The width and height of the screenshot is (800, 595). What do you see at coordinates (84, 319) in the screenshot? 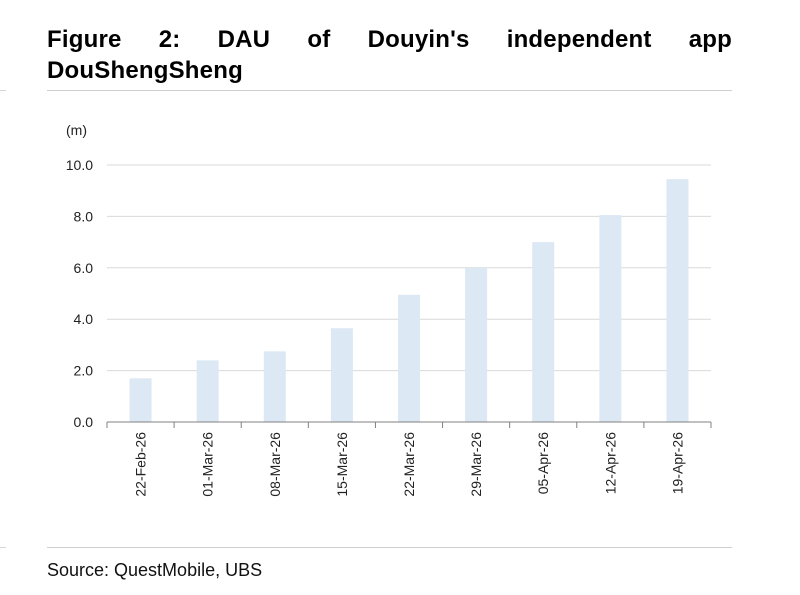
I see `y-tick-label: 4.0` at bounding box center [84, 319].